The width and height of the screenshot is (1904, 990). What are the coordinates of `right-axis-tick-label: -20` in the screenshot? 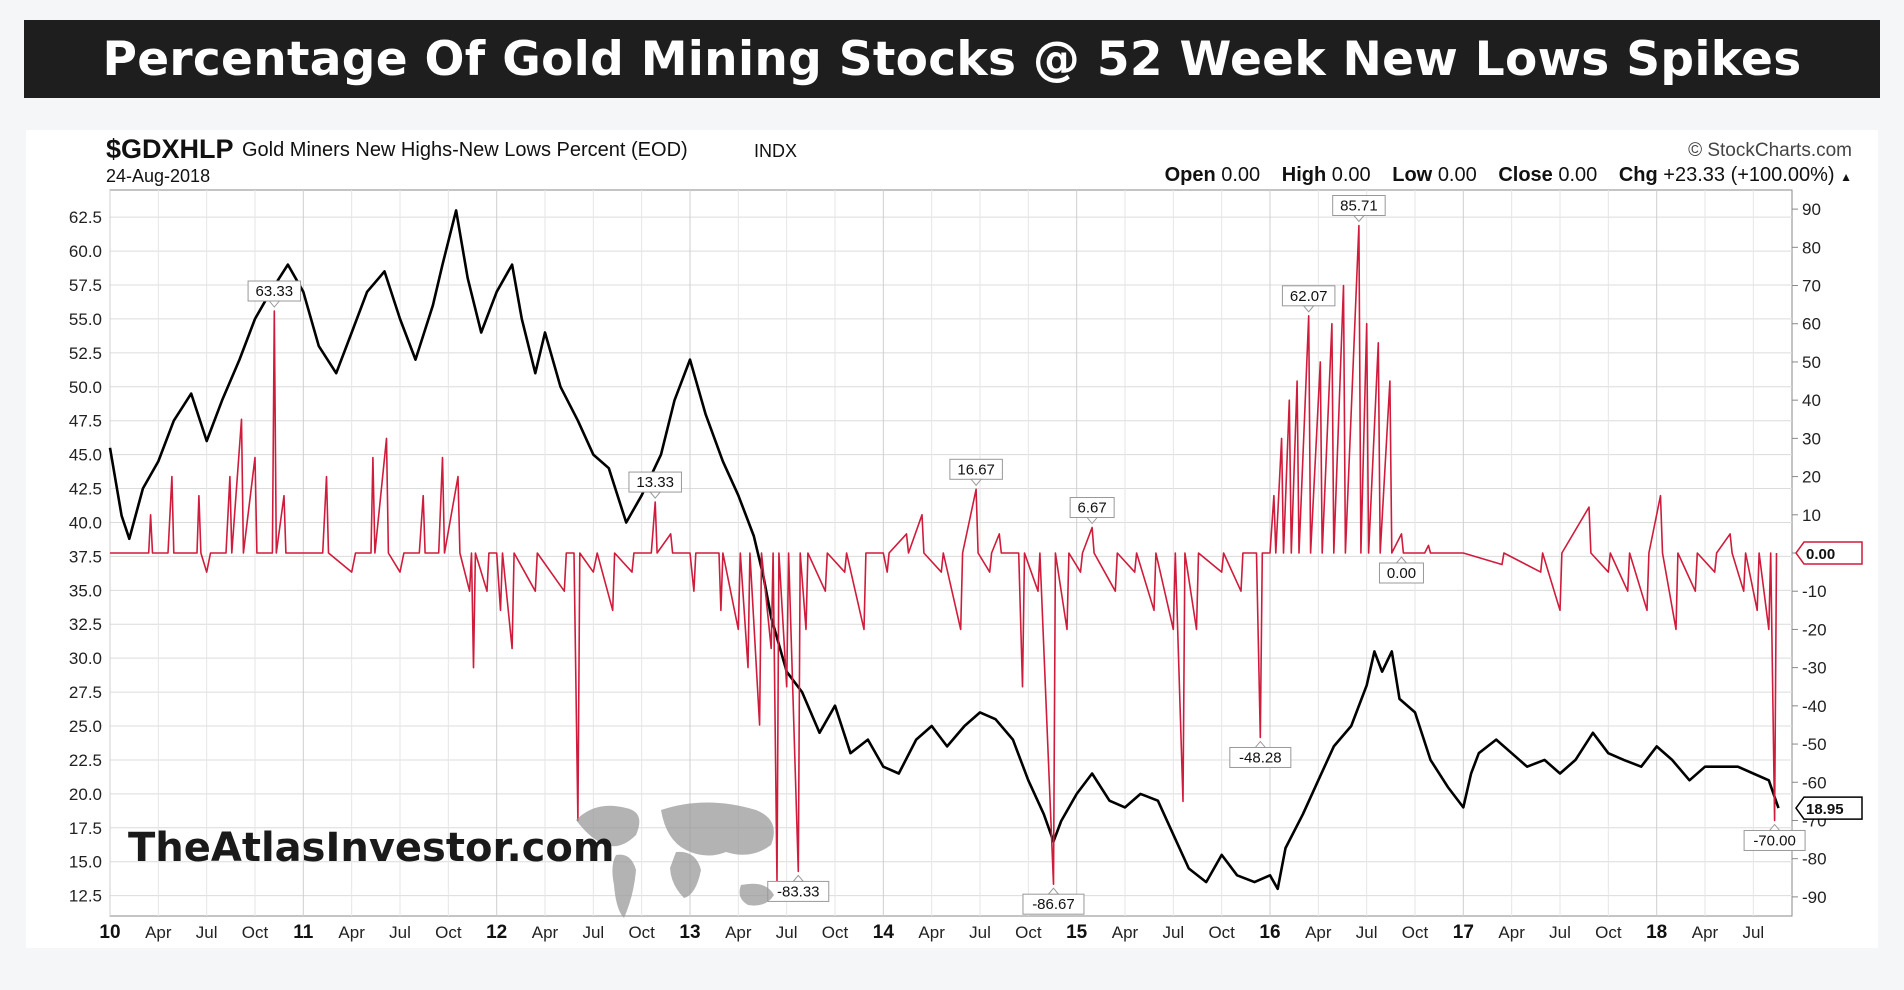 It's located at (1814, 629).